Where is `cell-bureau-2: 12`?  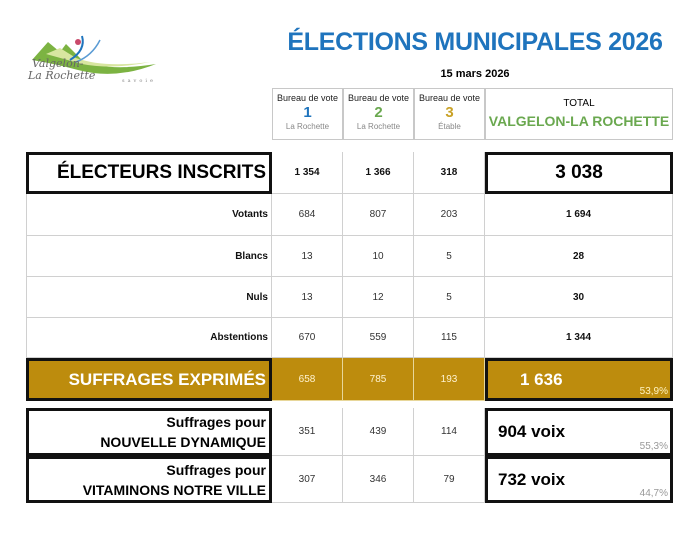 cell-bureau-2: 12 is located at coordinates (378, 297).